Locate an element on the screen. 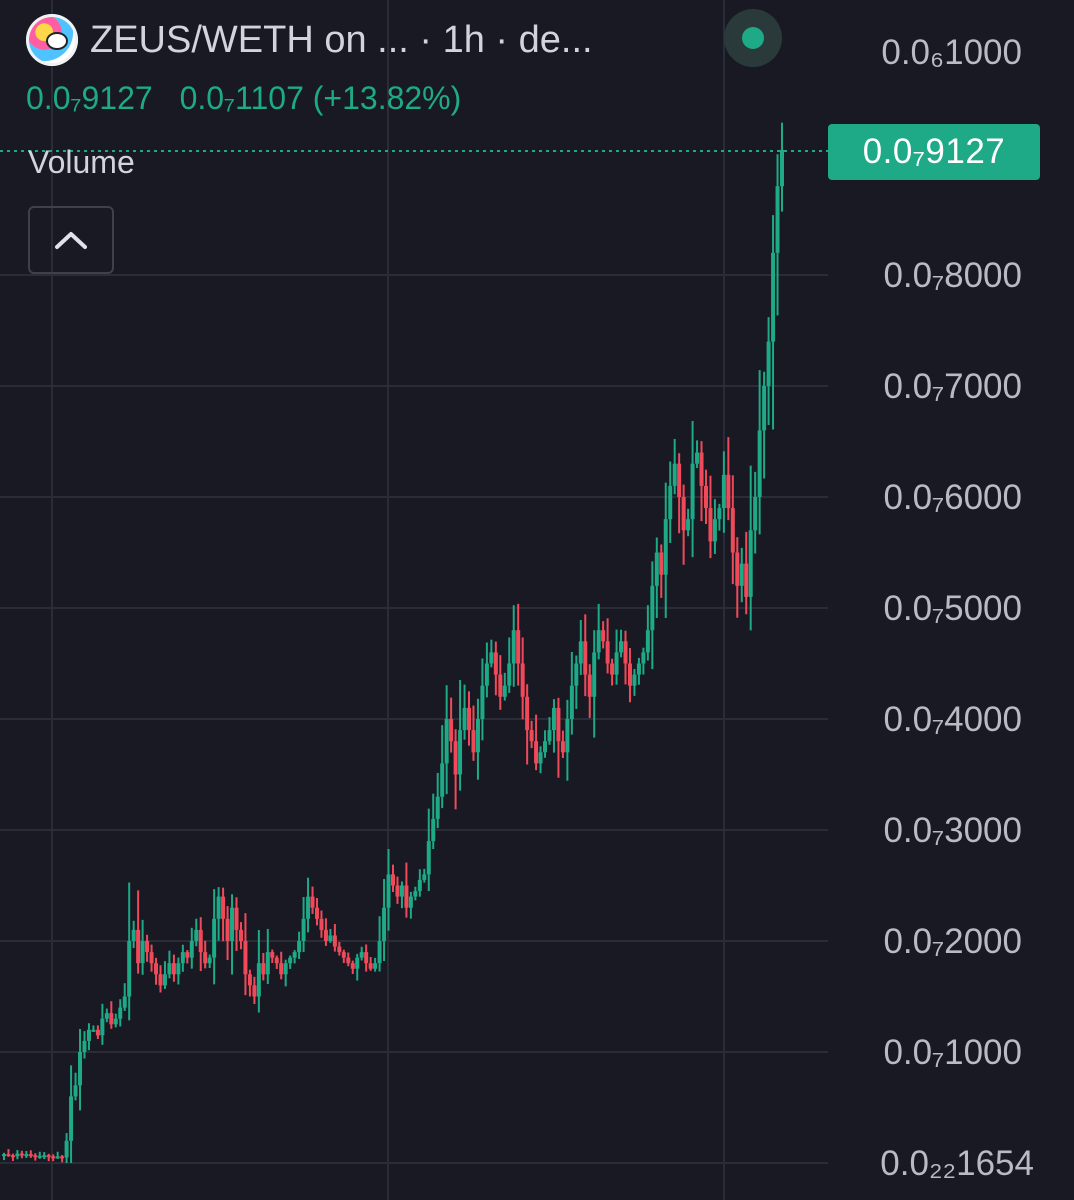  token-avatar-icon is located at coordinates (52, 40).